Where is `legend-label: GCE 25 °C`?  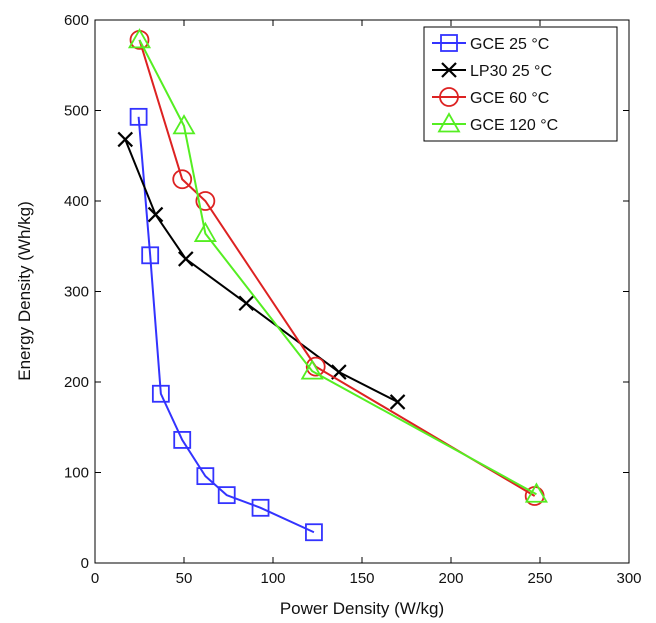
legend-label: GCE 25 °C is located at coordinates (509, 44).